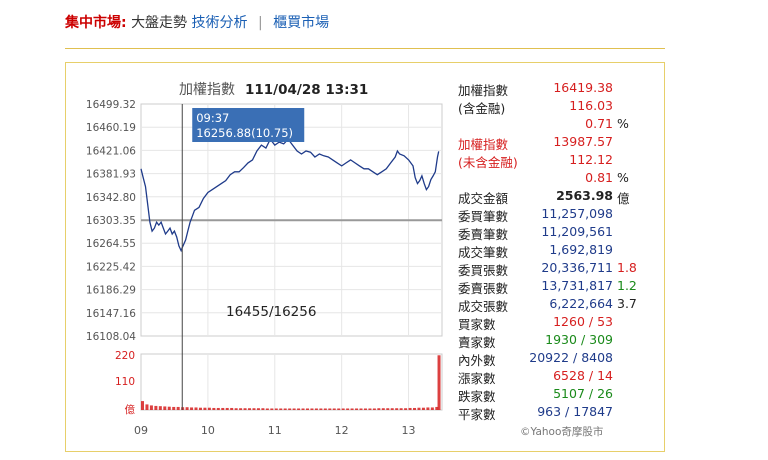  I want to click on stat-value: 6,222,664, so click(581, 303).